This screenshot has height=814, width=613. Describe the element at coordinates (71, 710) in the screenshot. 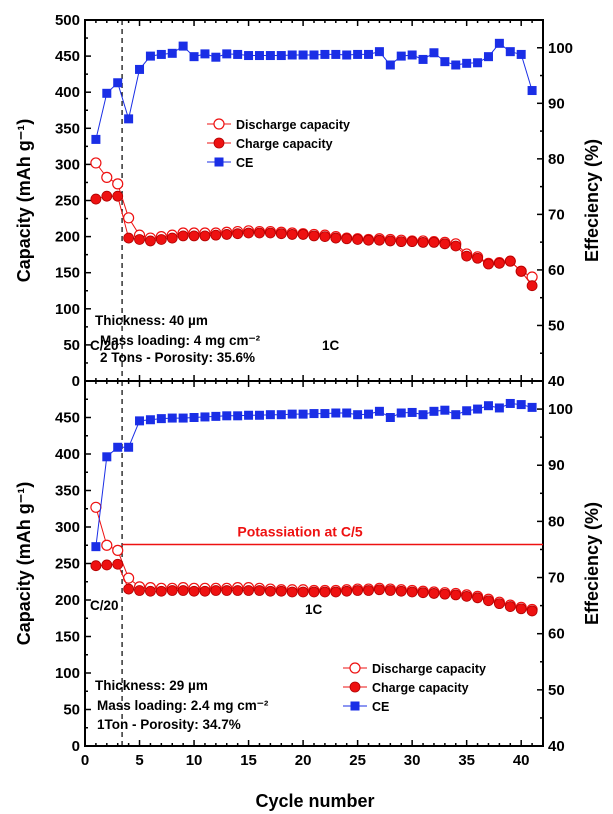

I see `y-tick-label: 50` at that location.